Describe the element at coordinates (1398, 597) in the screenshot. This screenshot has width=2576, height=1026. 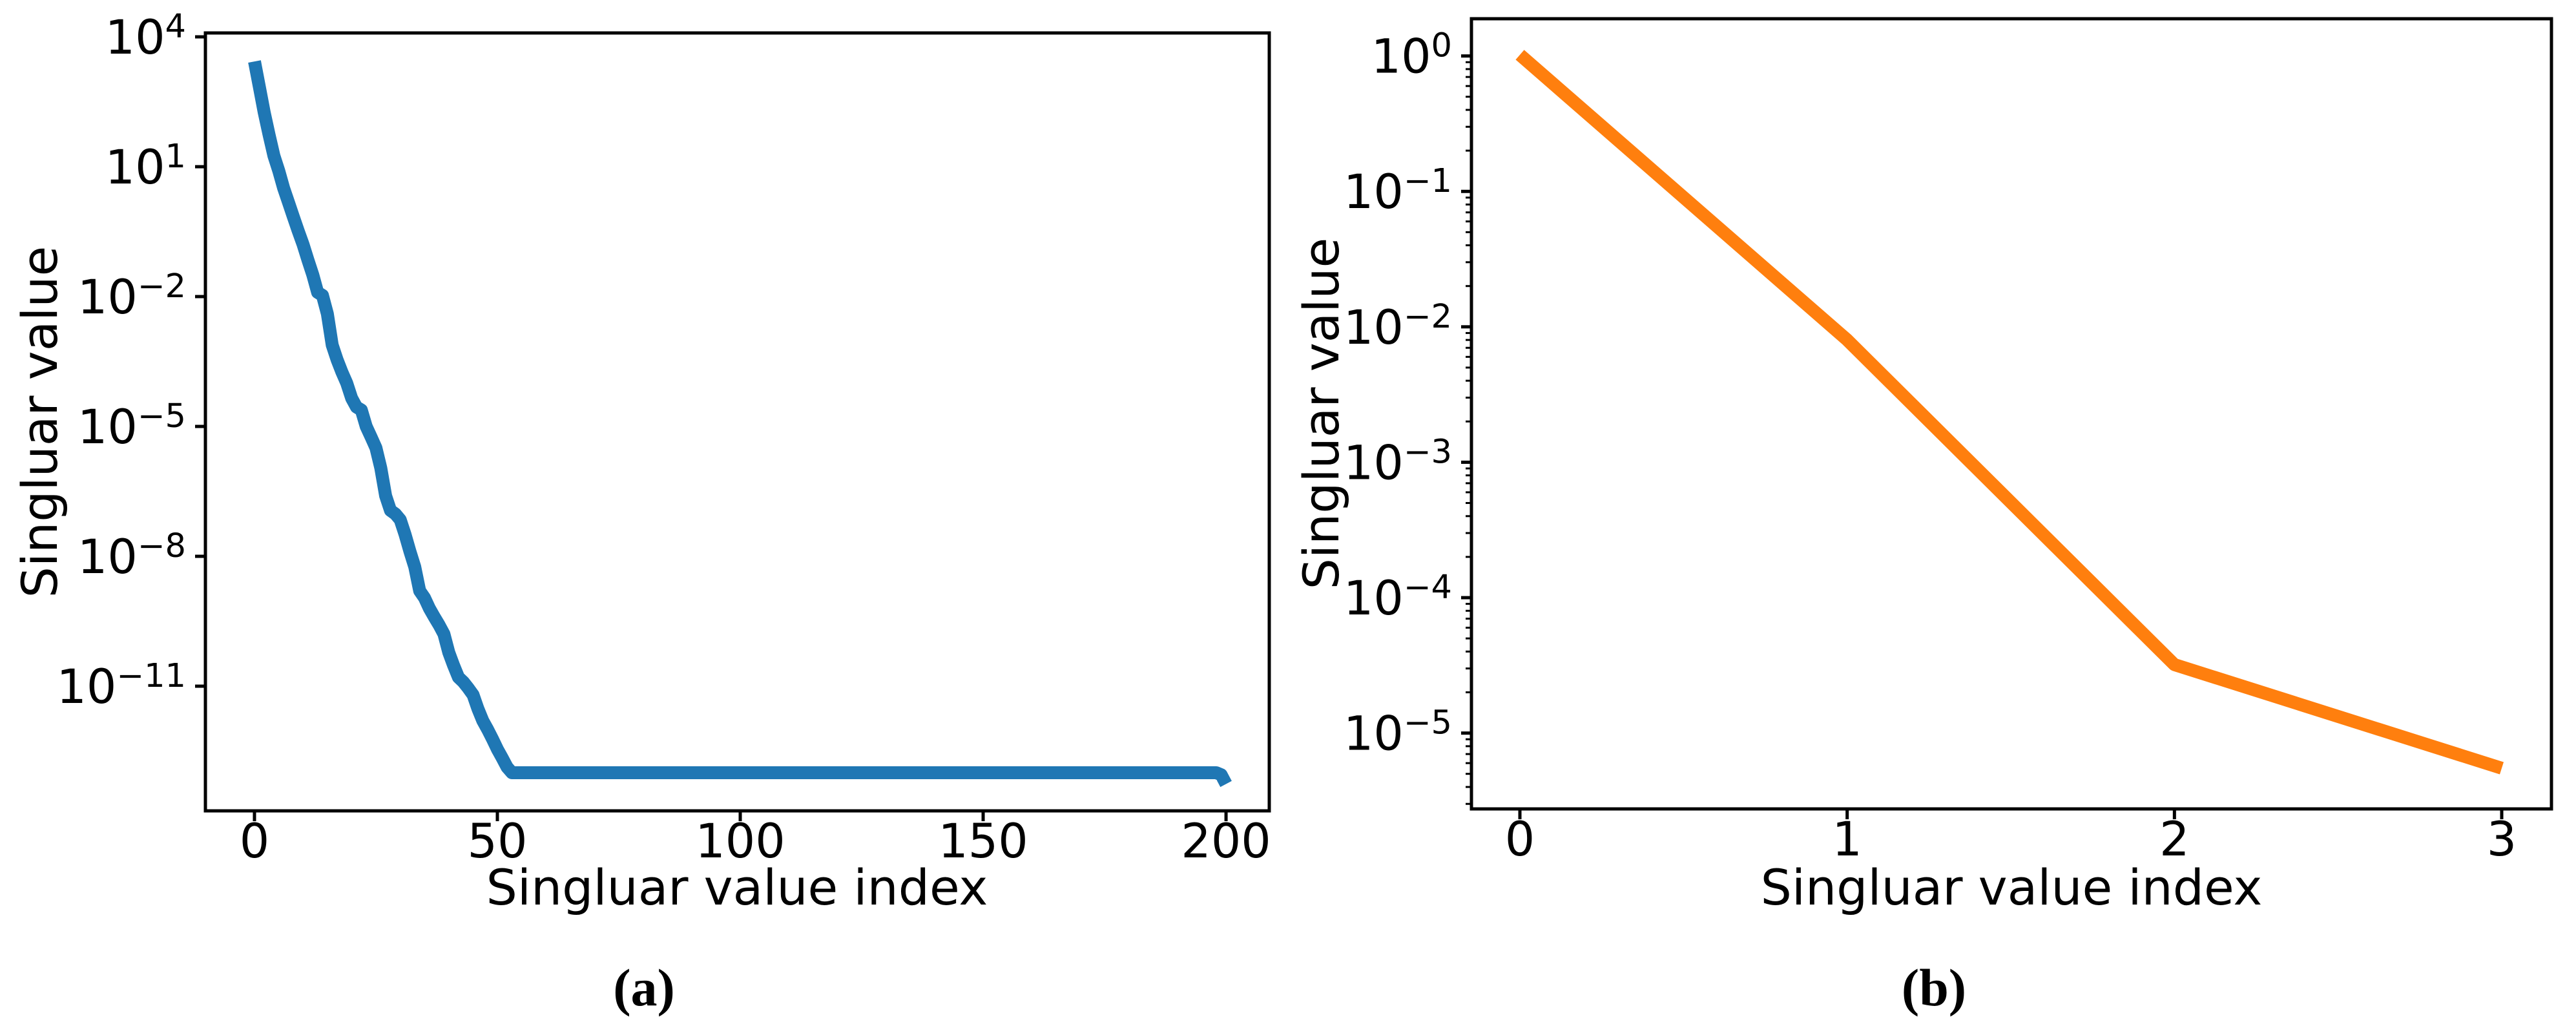
I see `y-tick-label: 10⁻⁴` at that location.